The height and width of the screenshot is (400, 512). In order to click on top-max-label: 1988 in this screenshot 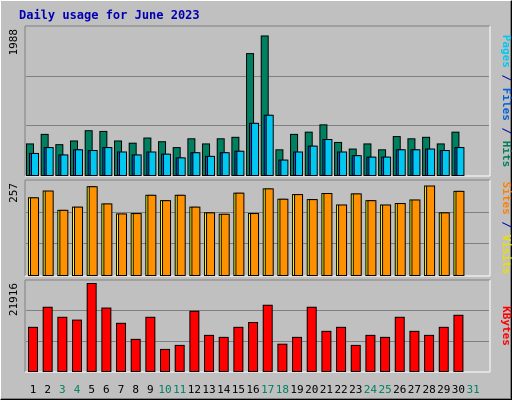, I will do `click(13, 42)`.